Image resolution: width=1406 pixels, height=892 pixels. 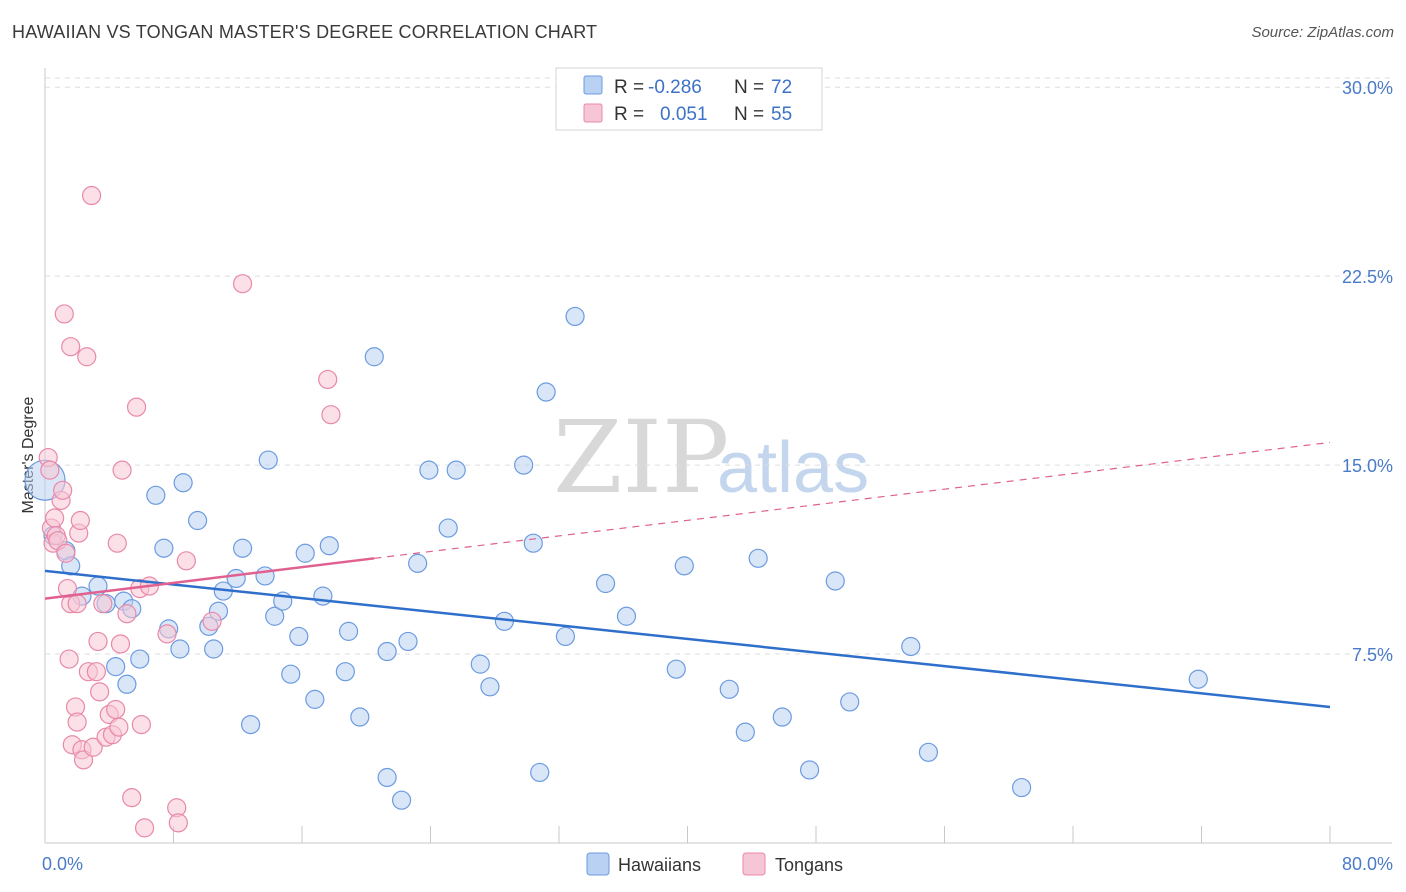 I want to click on legend-n-label-2: N =, so click(x=749, y=114).